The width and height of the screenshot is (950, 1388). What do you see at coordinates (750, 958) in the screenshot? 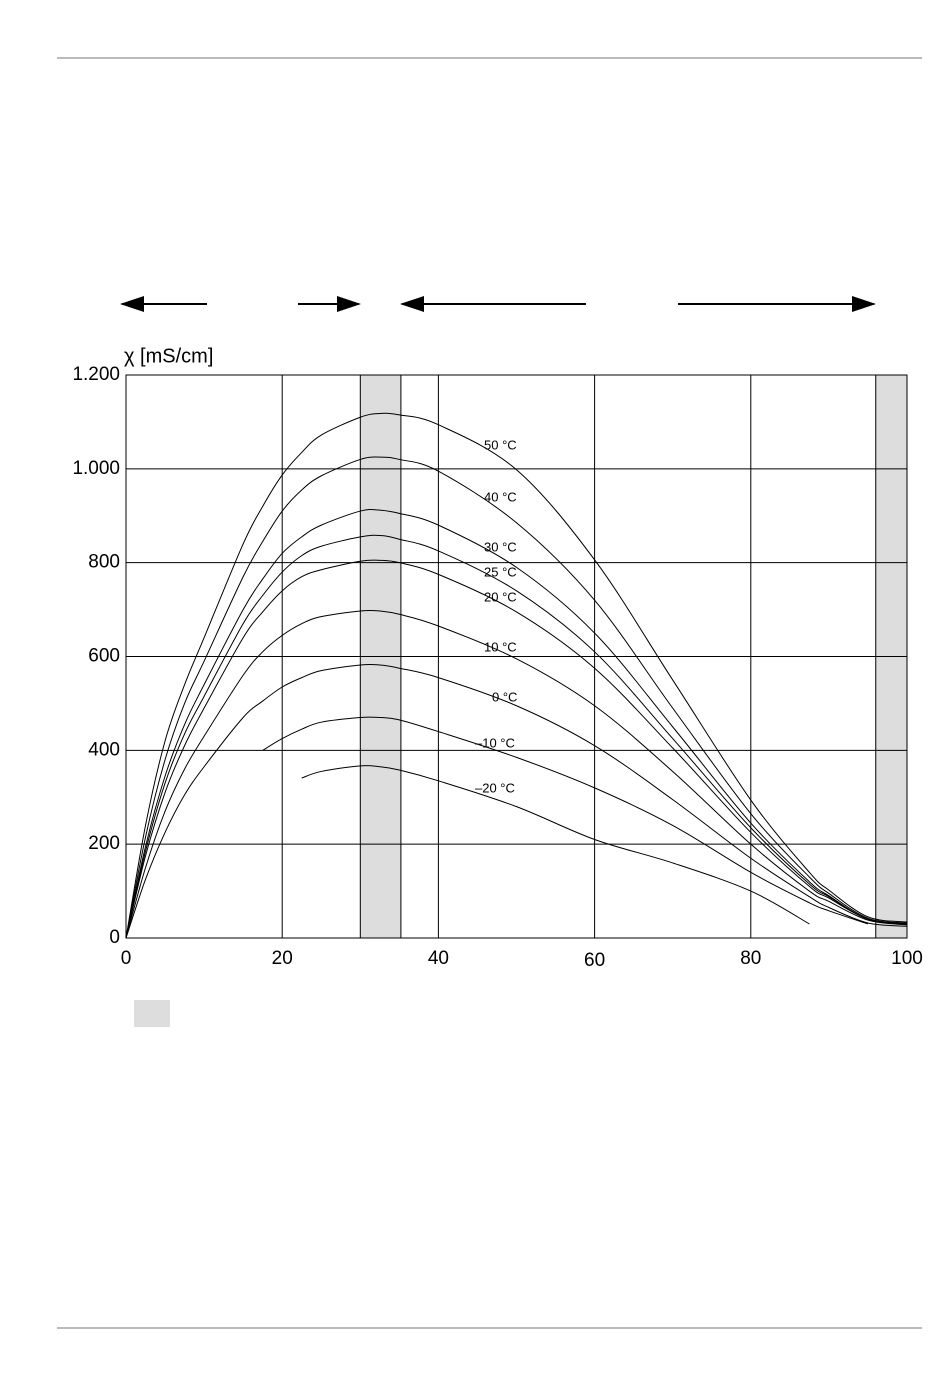
I see `x-tick-label: 80` at bounding box center [750, 958].